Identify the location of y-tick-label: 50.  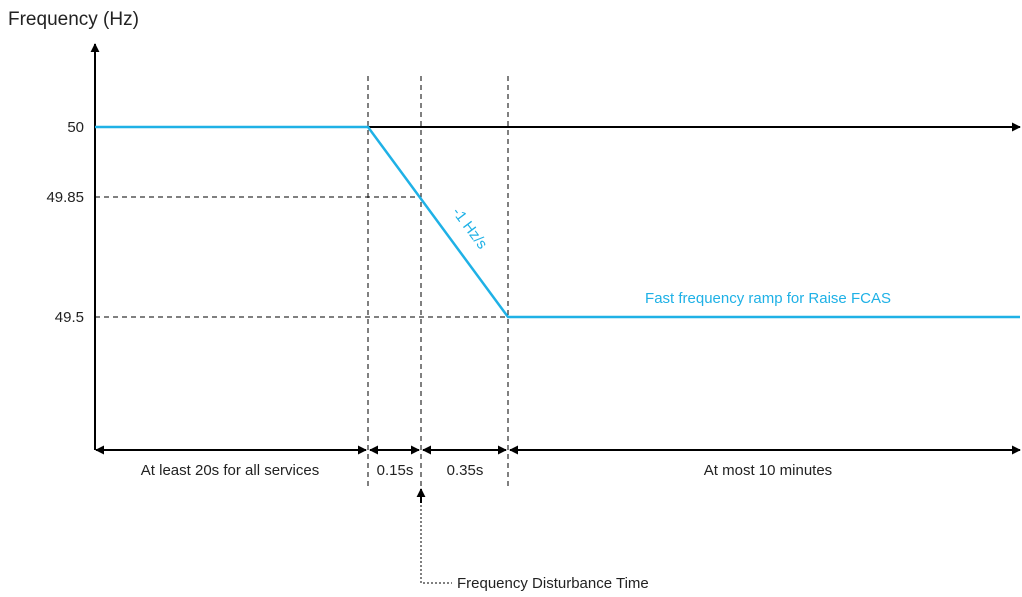
(75, 127).